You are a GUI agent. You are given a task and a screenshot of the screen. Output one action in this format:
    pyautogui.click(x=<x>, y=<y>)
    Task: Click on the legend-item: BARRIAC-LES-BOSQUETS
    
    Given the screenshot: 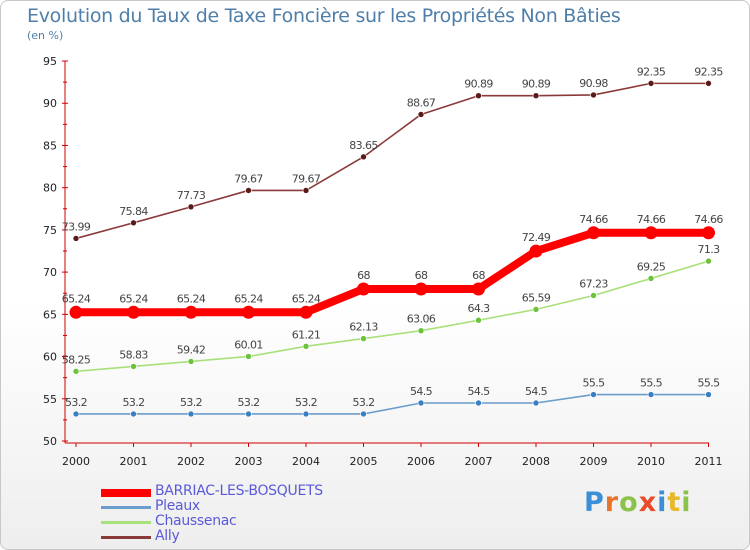 What is the action you would take?
    pyautogui.click(x=241, y=491)
    